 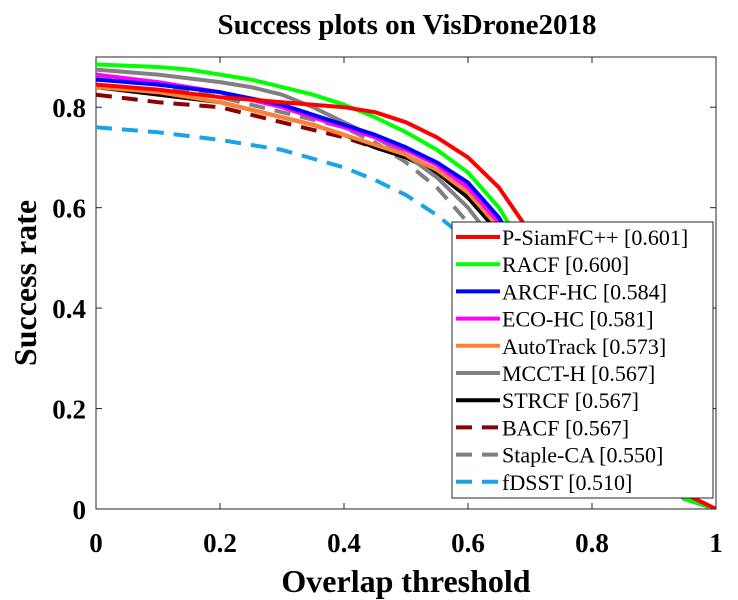 I want to click on y-tick-label: 0.8, so click(x=69, y=108).